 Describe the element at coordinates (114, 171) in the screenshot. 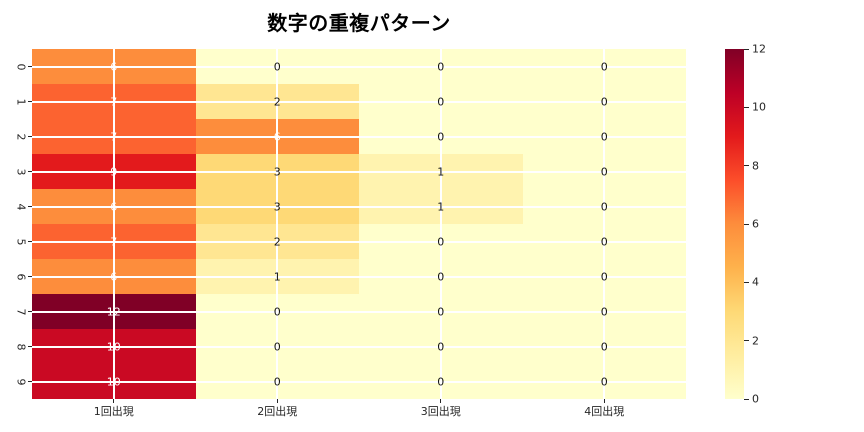

I see `cell-value: 9` at that location.